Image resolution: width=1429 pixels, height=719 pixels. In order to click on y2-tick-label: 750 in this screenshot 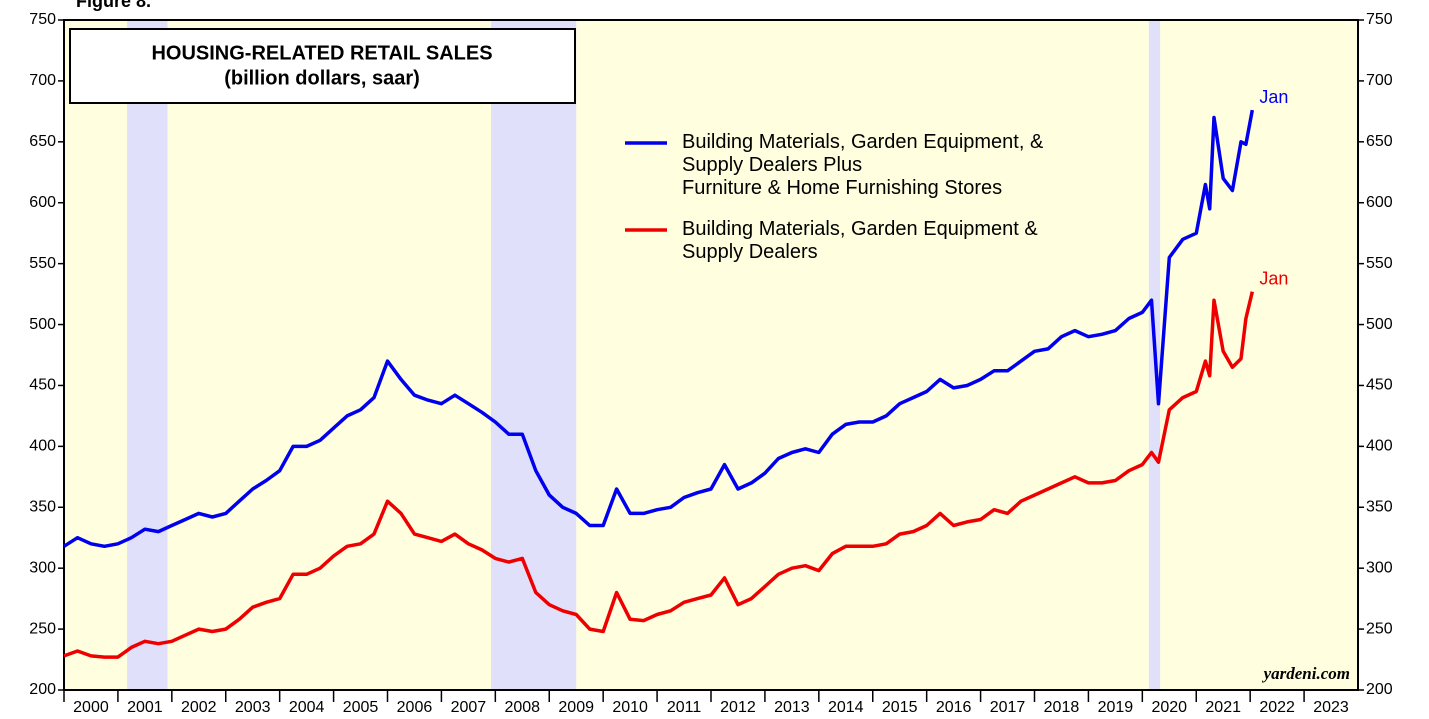, I will do `click(1379, 19)`.